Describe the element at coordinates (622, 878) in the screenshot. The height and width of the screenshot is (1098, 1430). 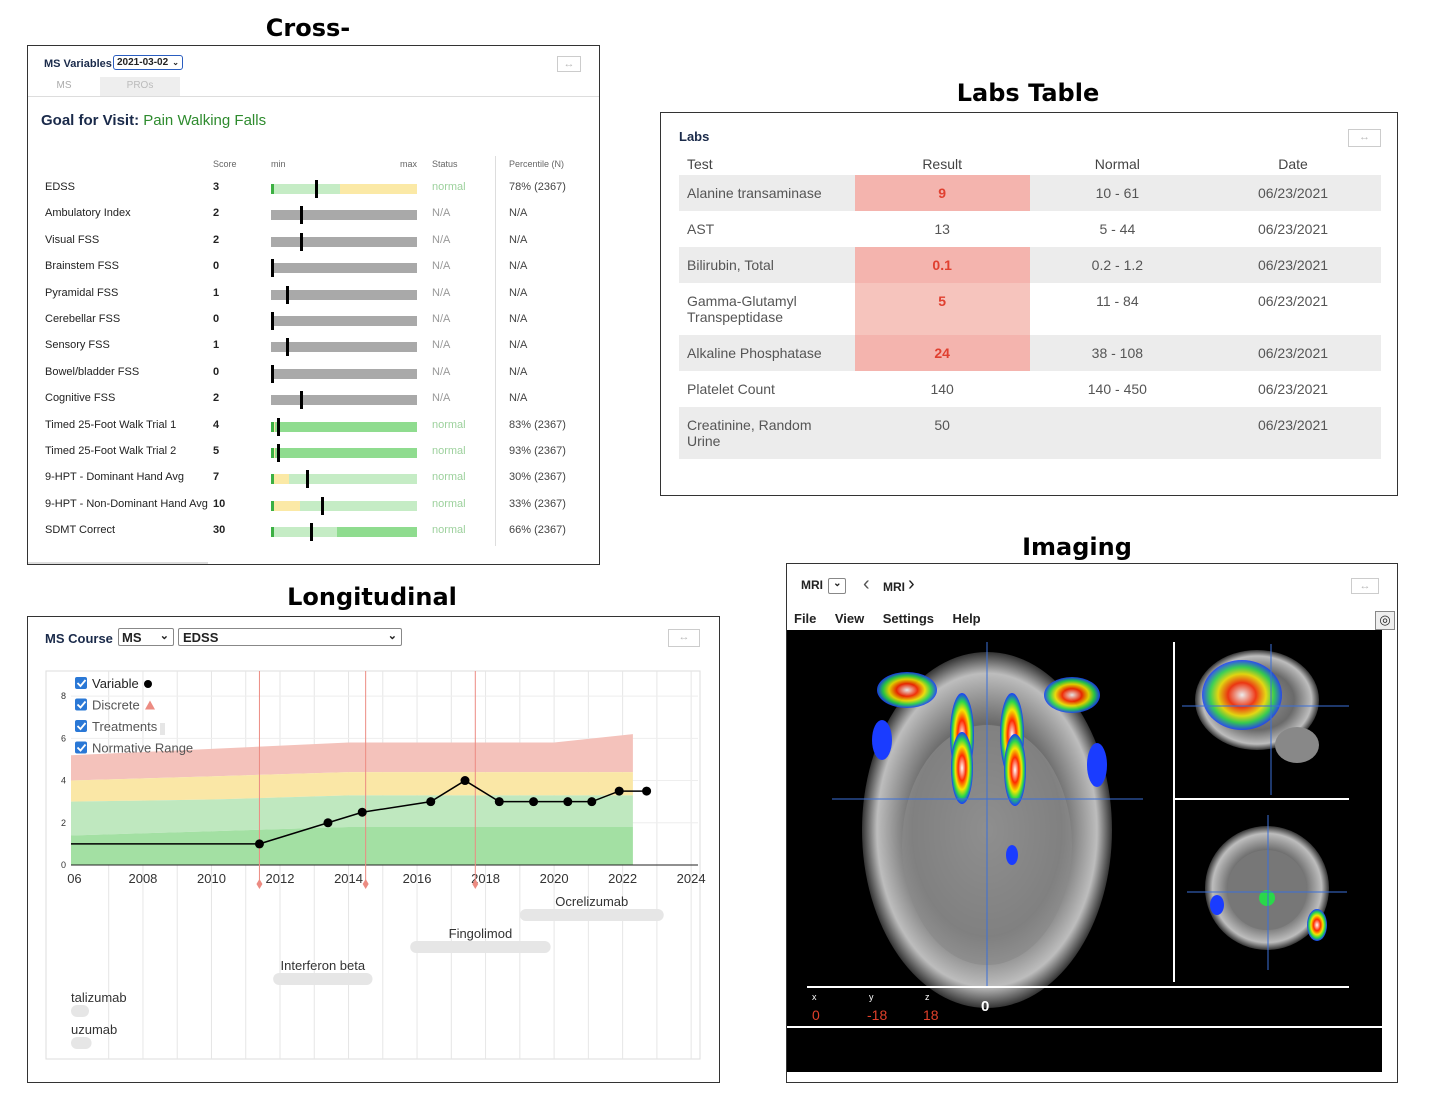
I see `x-tick-label: 2022` at that location.